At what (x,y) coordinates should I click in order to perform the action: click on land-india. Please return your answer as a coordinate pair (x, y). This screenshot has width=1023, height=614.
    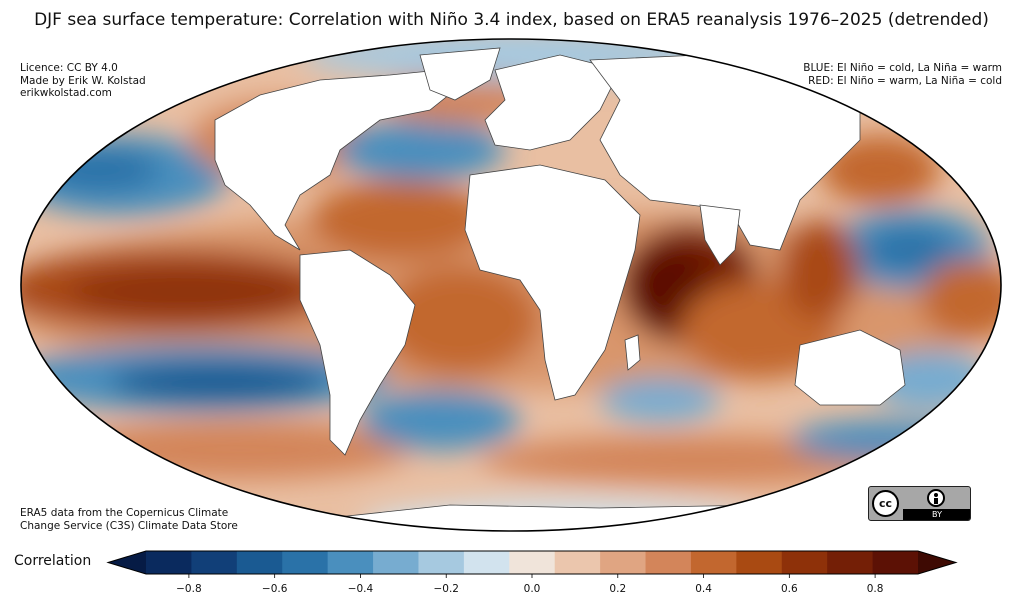
    Looking at the image, I should click on (720, 235).